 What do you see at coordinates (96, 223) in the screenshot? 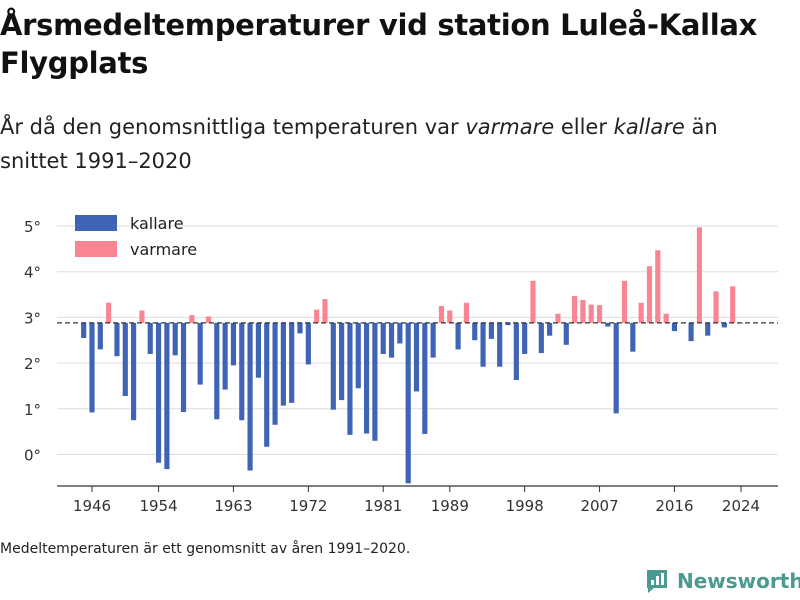
I see `legend-swatch-kallare` at bounding box center [96, 223].